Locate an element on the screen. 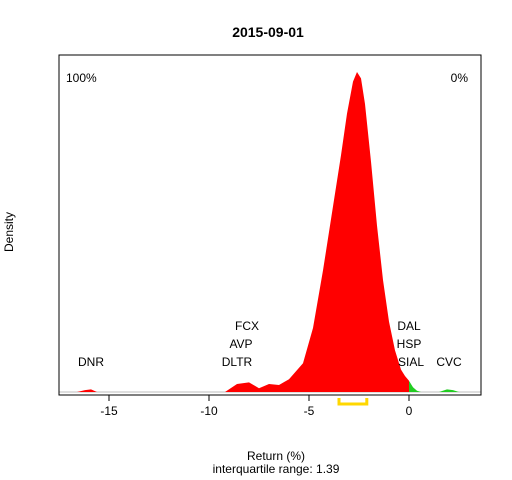 The image size is (512, 480). positive-density-area is located at coordinates (434, 386).